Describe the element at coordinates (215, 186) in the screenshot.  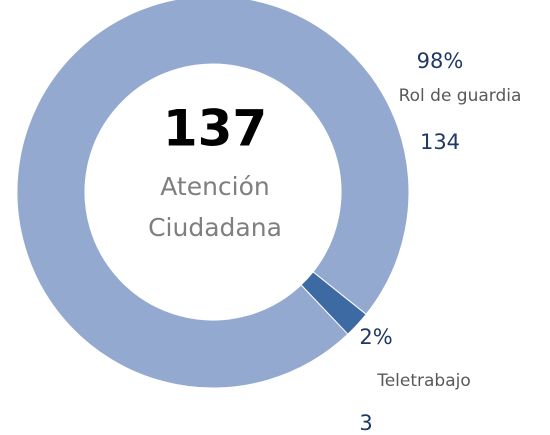
I see `center-label: Atención` at that location.